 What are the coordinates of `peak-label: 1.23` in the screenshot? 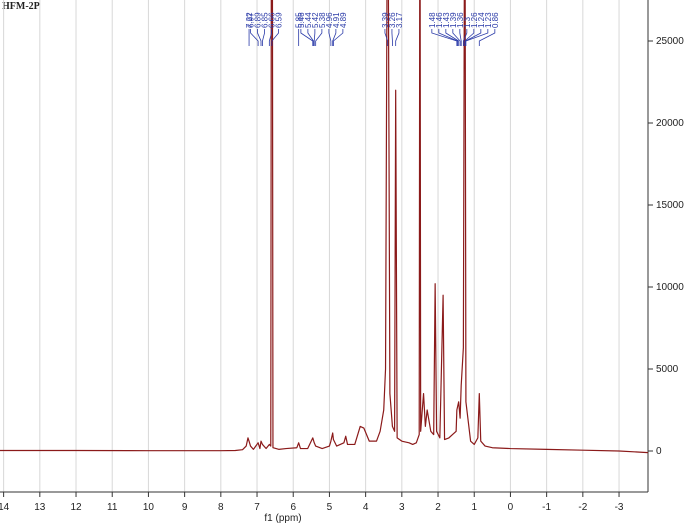 It's located at (488, 20).